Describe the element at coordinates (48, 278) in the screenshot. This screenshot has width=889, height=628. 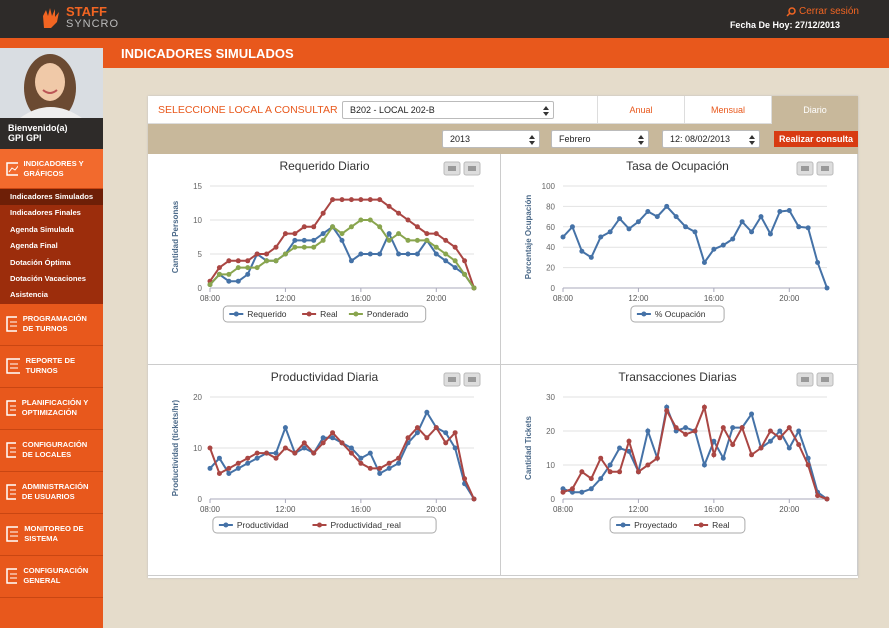
I see `submenu-item: Dotación Vacaciones` at that location.